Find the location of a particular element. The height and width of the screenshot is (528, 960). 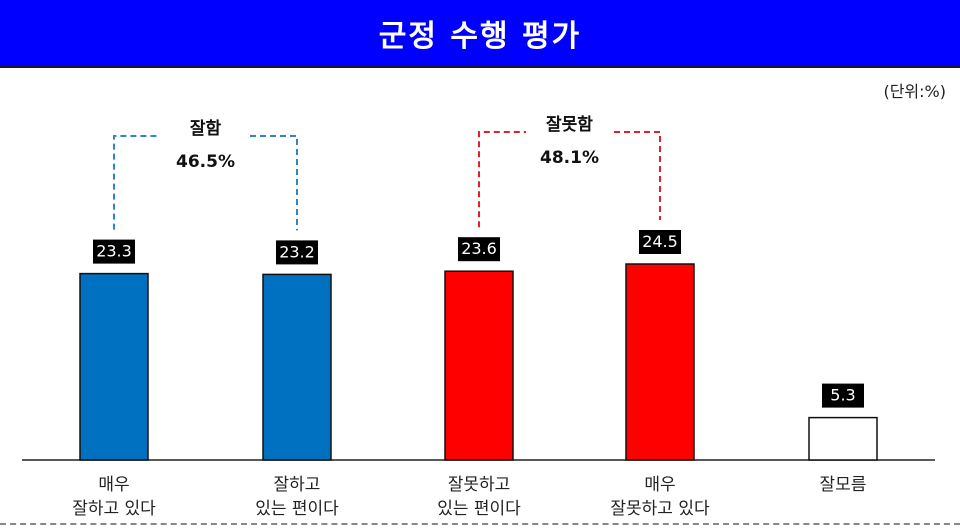

category-label-5-line-1: 잘모름 is located at coordinates (843, 485).